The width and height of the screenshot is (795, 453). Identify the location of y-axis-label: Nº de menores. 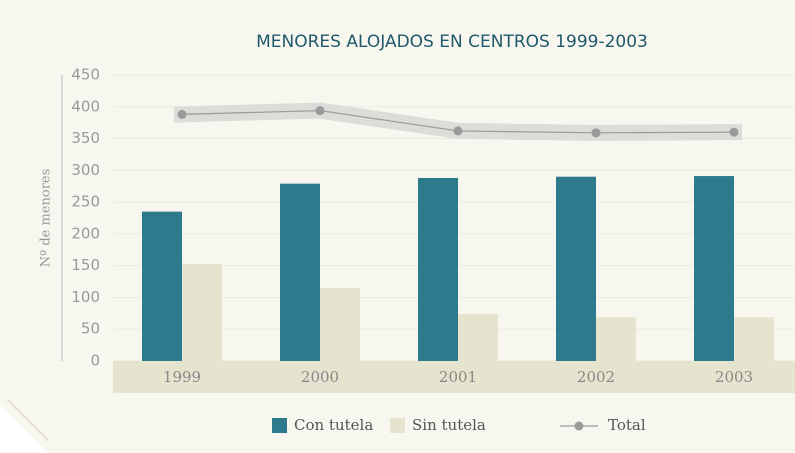
(46, 218).